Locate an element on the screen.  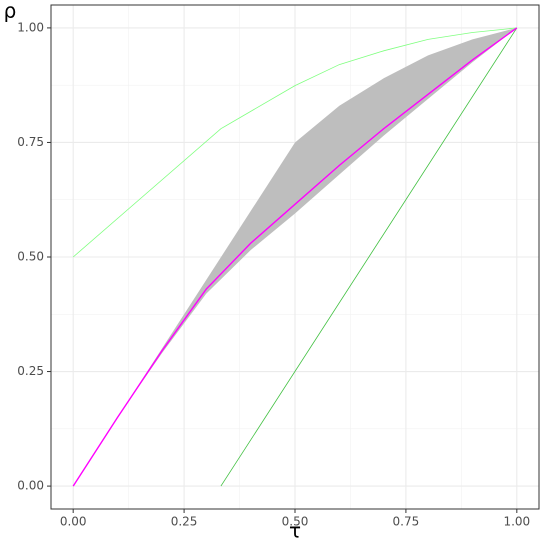
y-tick-label: 0.25 is located at coordinates (30, 371).